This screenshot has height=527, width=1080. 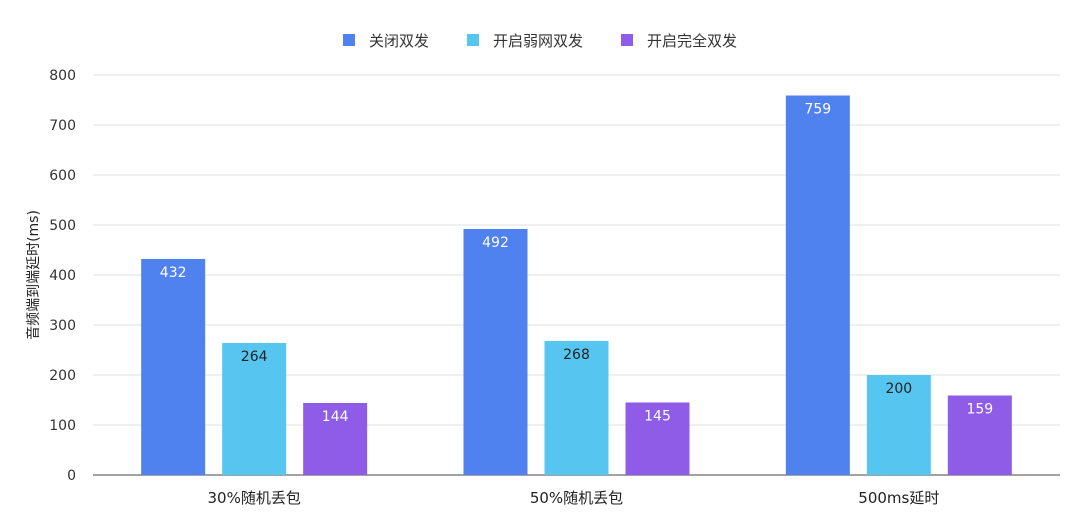 I want to click on x-category-label: 50%随机丢包, so click(x=576, y=498).